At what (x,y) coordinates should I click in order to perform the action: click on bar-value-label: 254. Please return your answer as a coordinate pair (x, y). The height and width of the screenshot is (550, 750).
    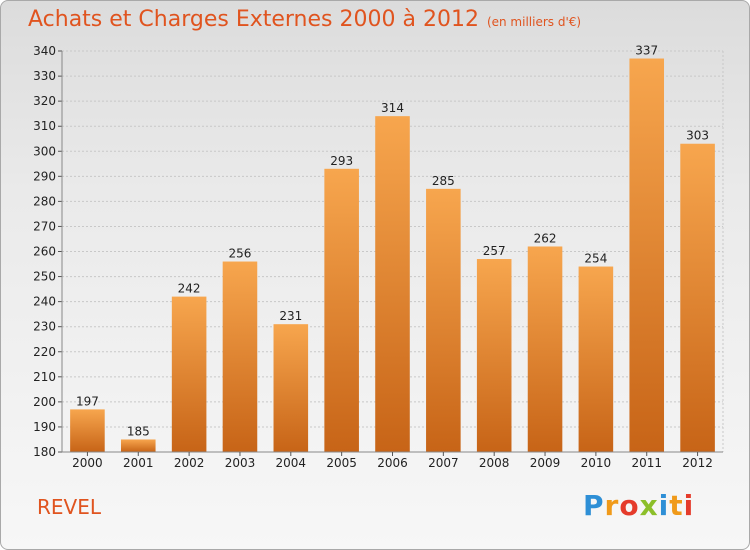
    Looking at the image, I should click on (595, 259).